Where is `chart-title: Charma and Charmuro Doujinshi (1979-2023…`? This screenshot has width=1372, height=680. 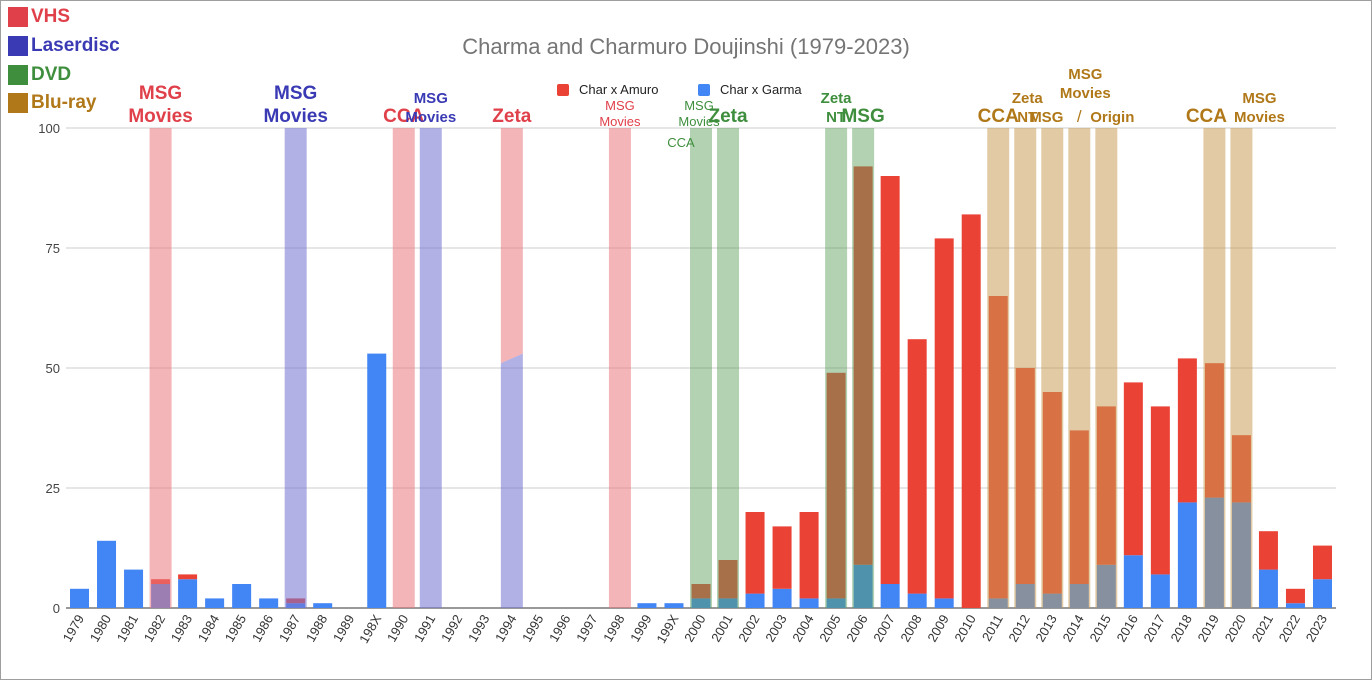
chart-title: Charma and Charmuro Doujinshi (1979-2023… is located at coordinates (686, 46).